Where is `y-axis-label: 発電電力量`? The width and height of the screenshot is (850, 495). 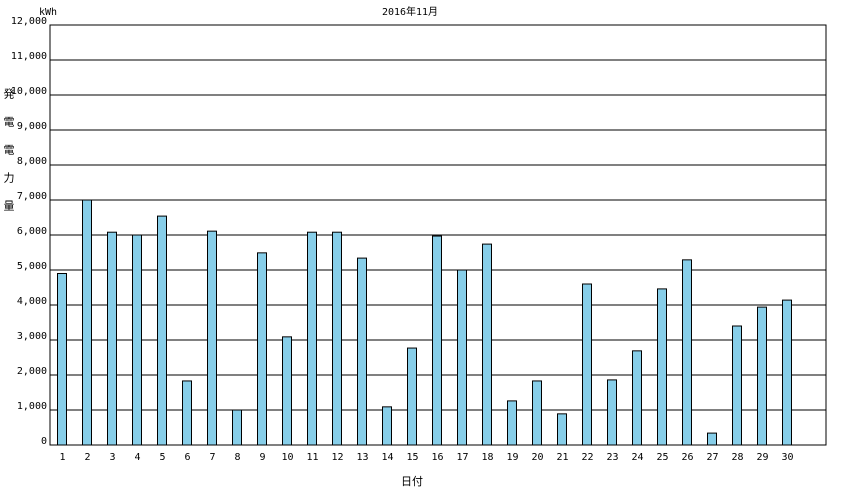 y-axis-label: 発電電力量 is located at coordinates (8, 158).